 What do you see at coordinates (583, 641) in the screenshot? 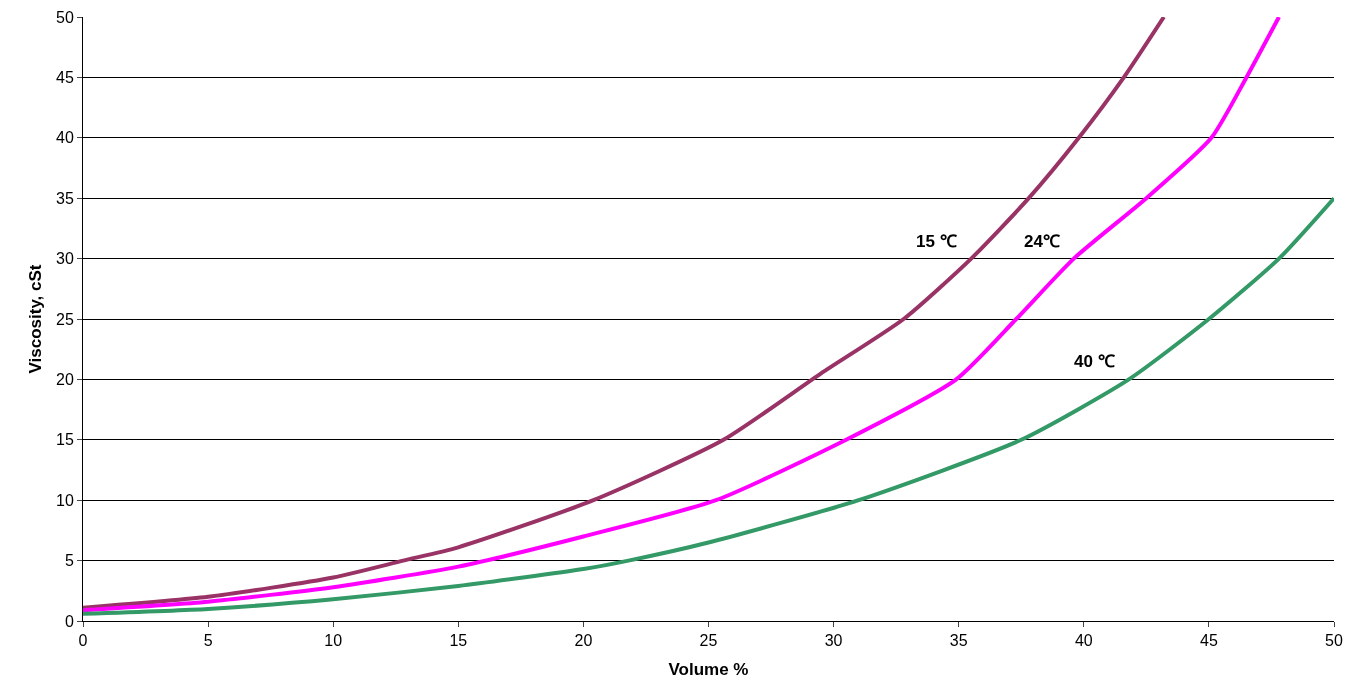
I see `x-tick-label: 20` at bounding box center [583, 641].